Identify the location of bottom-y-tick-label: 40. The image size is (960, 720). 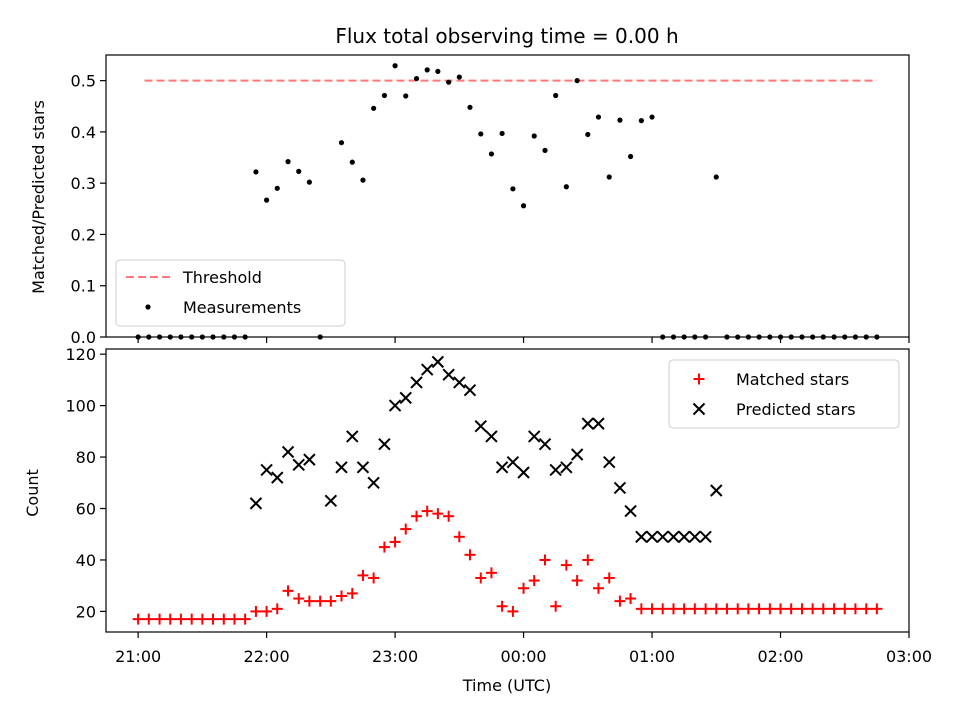
(86, 560).